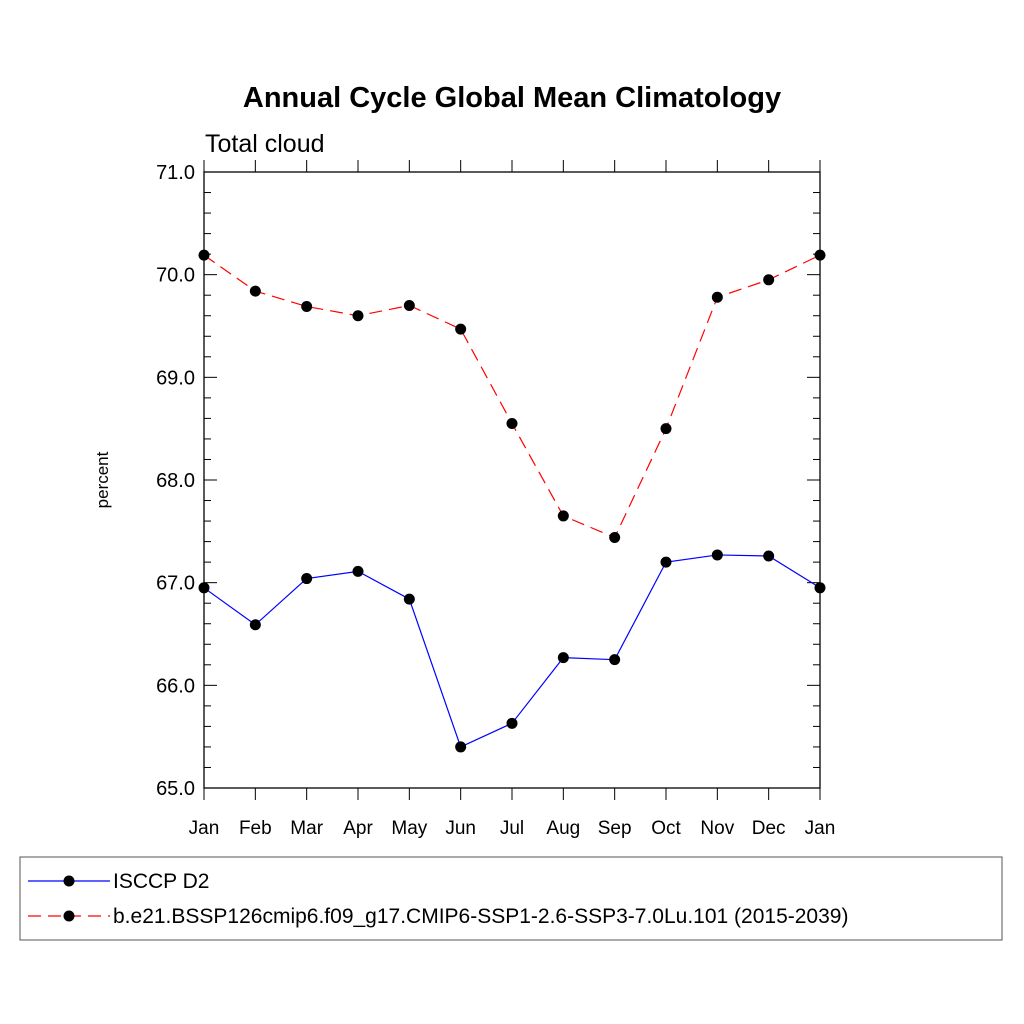 The height and width of the screenshot is (1024, 1024). Describe the element at coordinates (161, 881) in the screenshot. I see `legend-label: ISCCP D2` at that location.